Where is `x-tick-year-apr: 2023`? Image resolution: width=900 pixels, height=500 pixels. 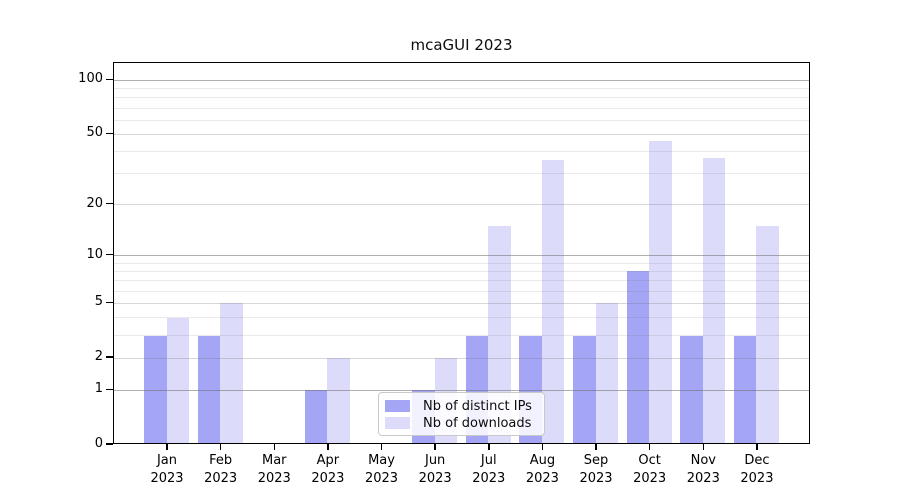 x-tick-year-apr: 2023 is located at coordinates (328, 478).